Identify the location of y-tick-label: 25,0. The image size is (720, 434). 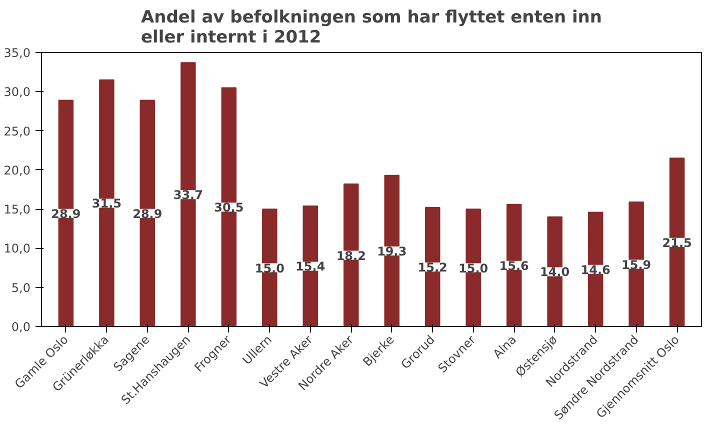
(17, 131).